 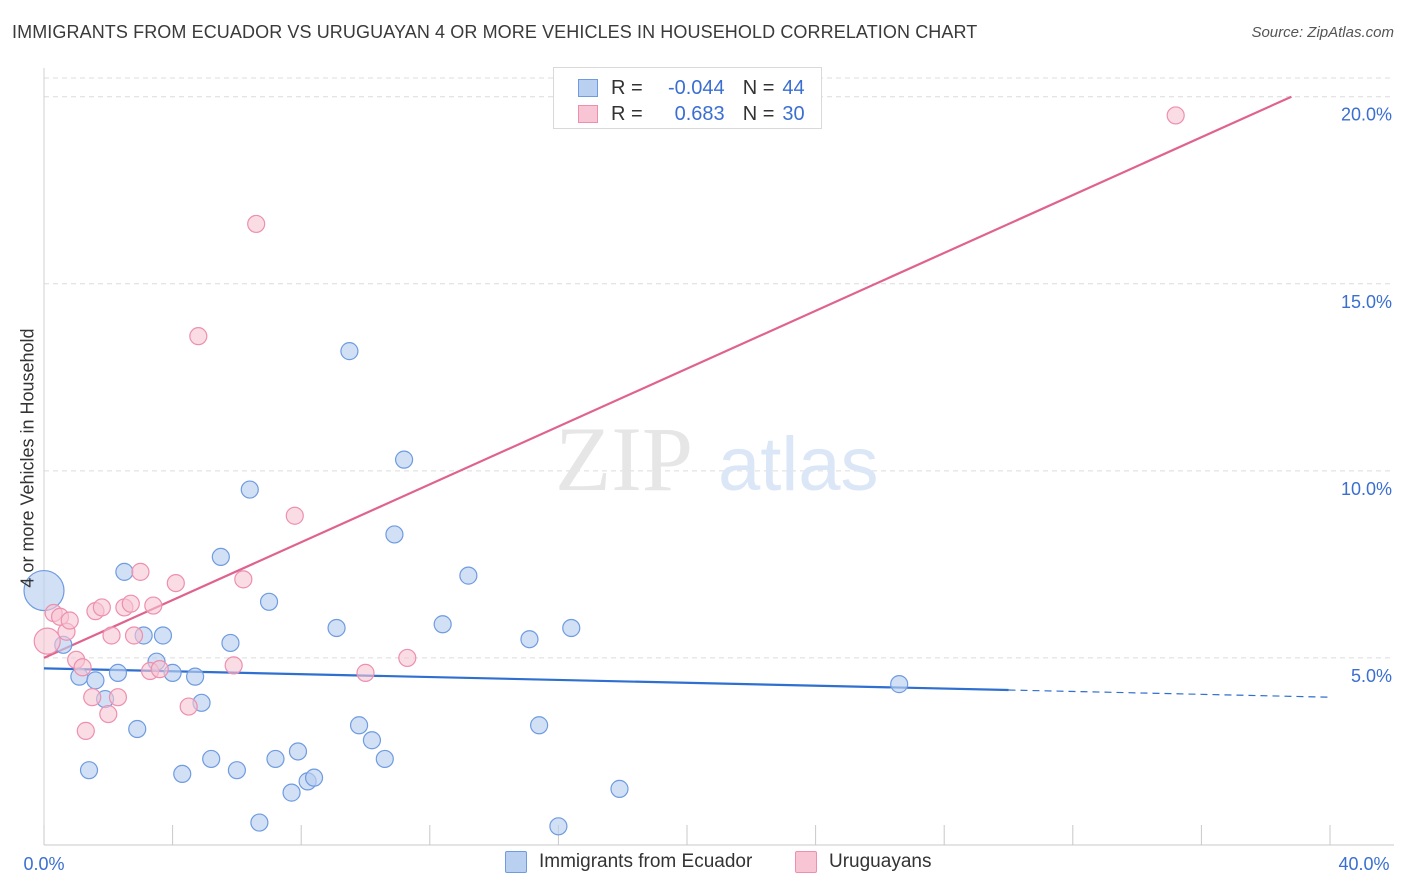 I want to click on trend-line-ecuador, so click(x=526, y=679).